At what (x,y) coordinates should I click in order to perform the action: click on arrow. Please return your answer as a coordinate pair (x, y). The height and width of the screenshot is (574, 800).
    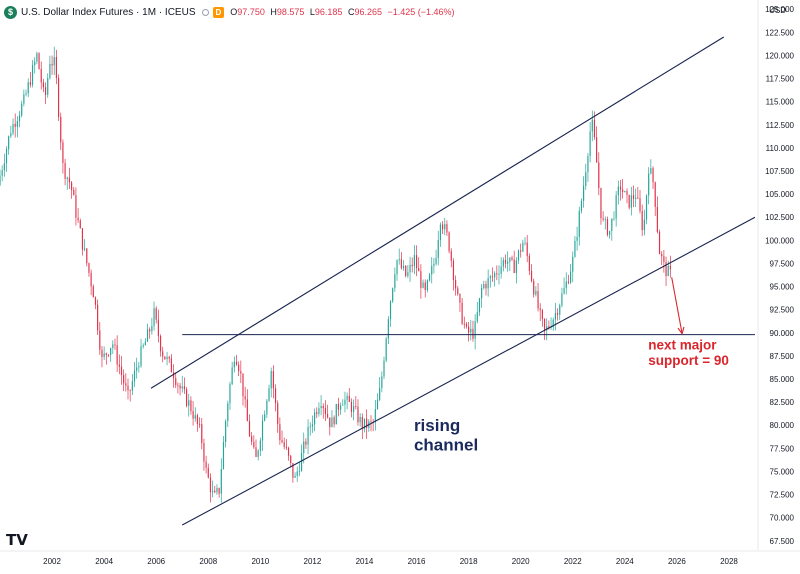
    Looking at the image, I should click on (677, 305).